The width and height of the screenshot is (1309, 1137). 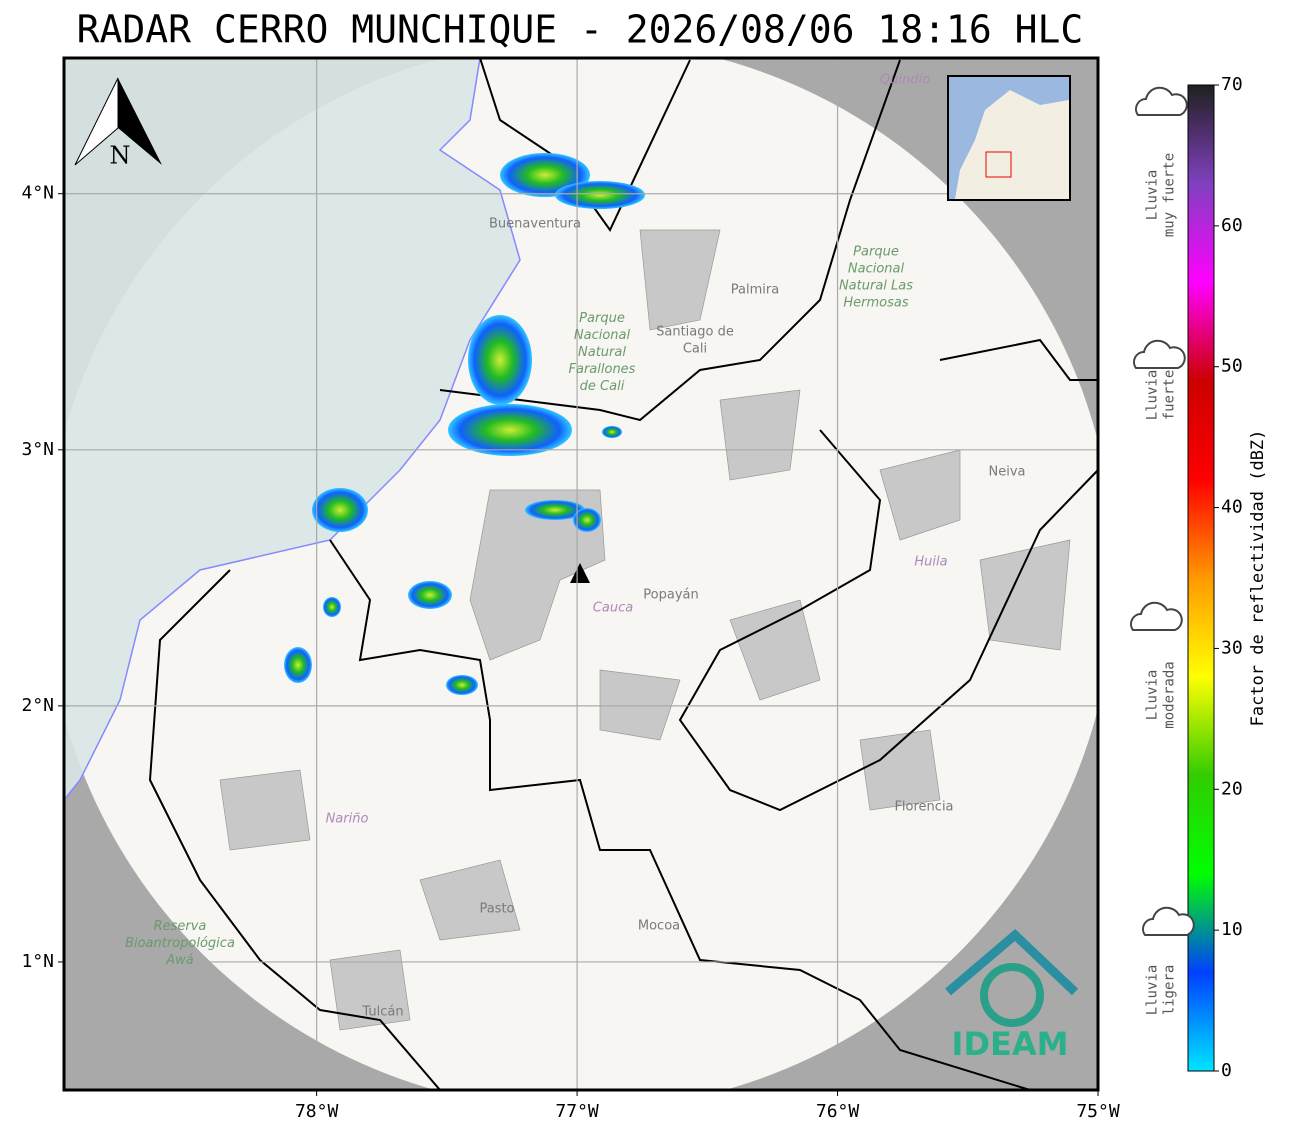 I want to click on place-label: Mocoa, so click(x=659, y=926).